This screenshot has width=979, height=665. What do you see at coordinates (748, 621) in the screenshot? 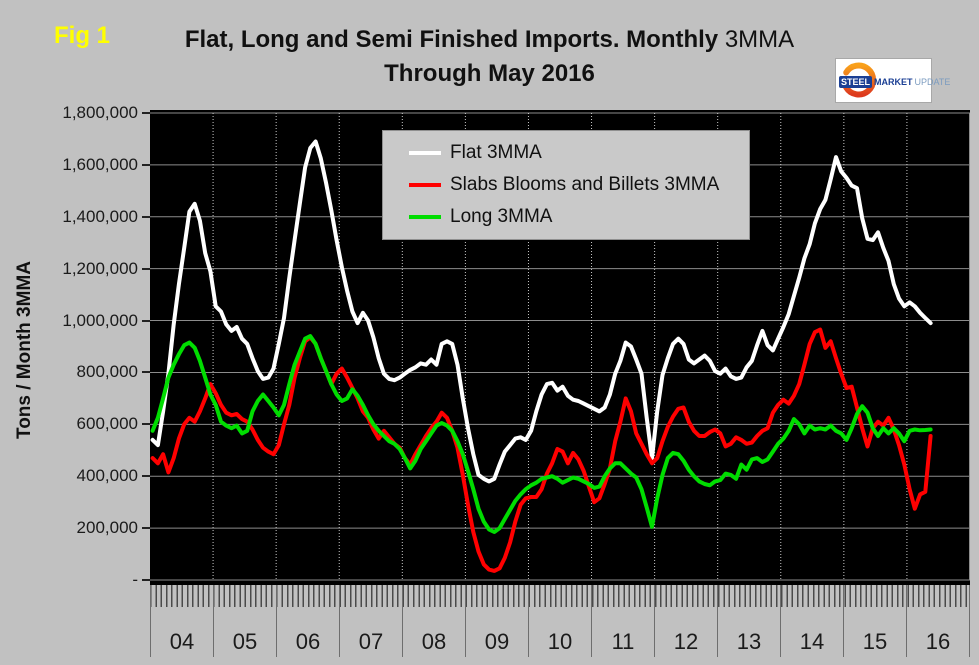
I see `year-cell-13: 13` at bounding box center [748, 621].